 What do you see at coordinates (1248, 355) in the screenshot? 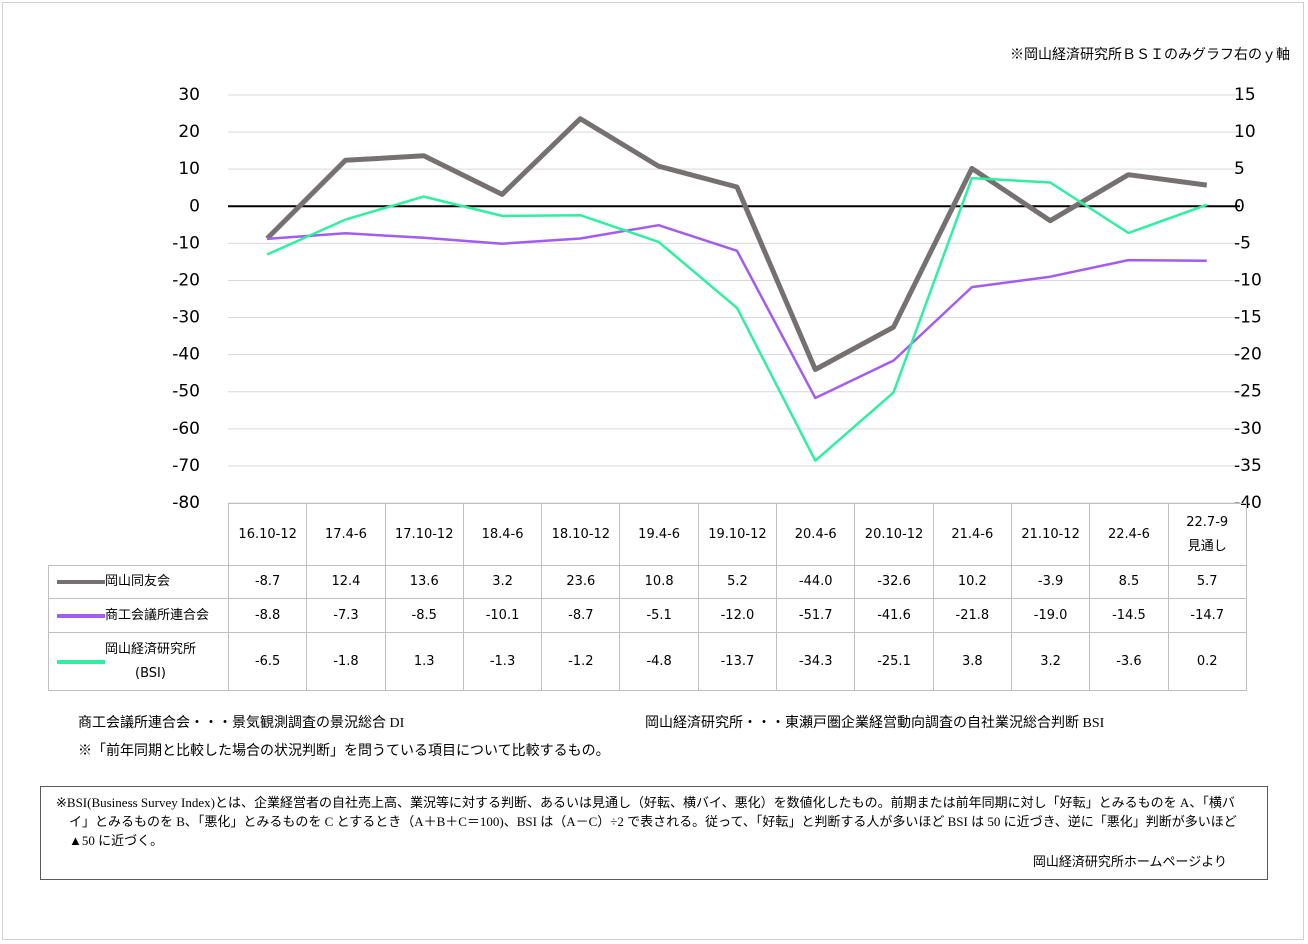
I see `y2-tick-label: -20` at bounding box center [1248, 355].